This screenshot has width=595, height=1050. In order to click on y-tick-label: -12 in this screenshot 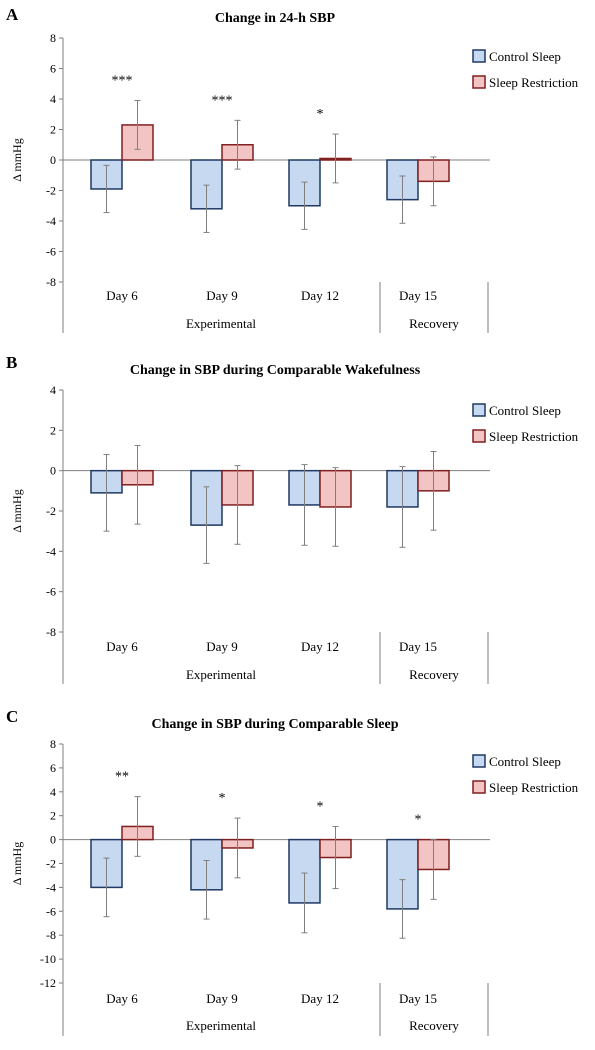, I will do `click(48, 983)`.